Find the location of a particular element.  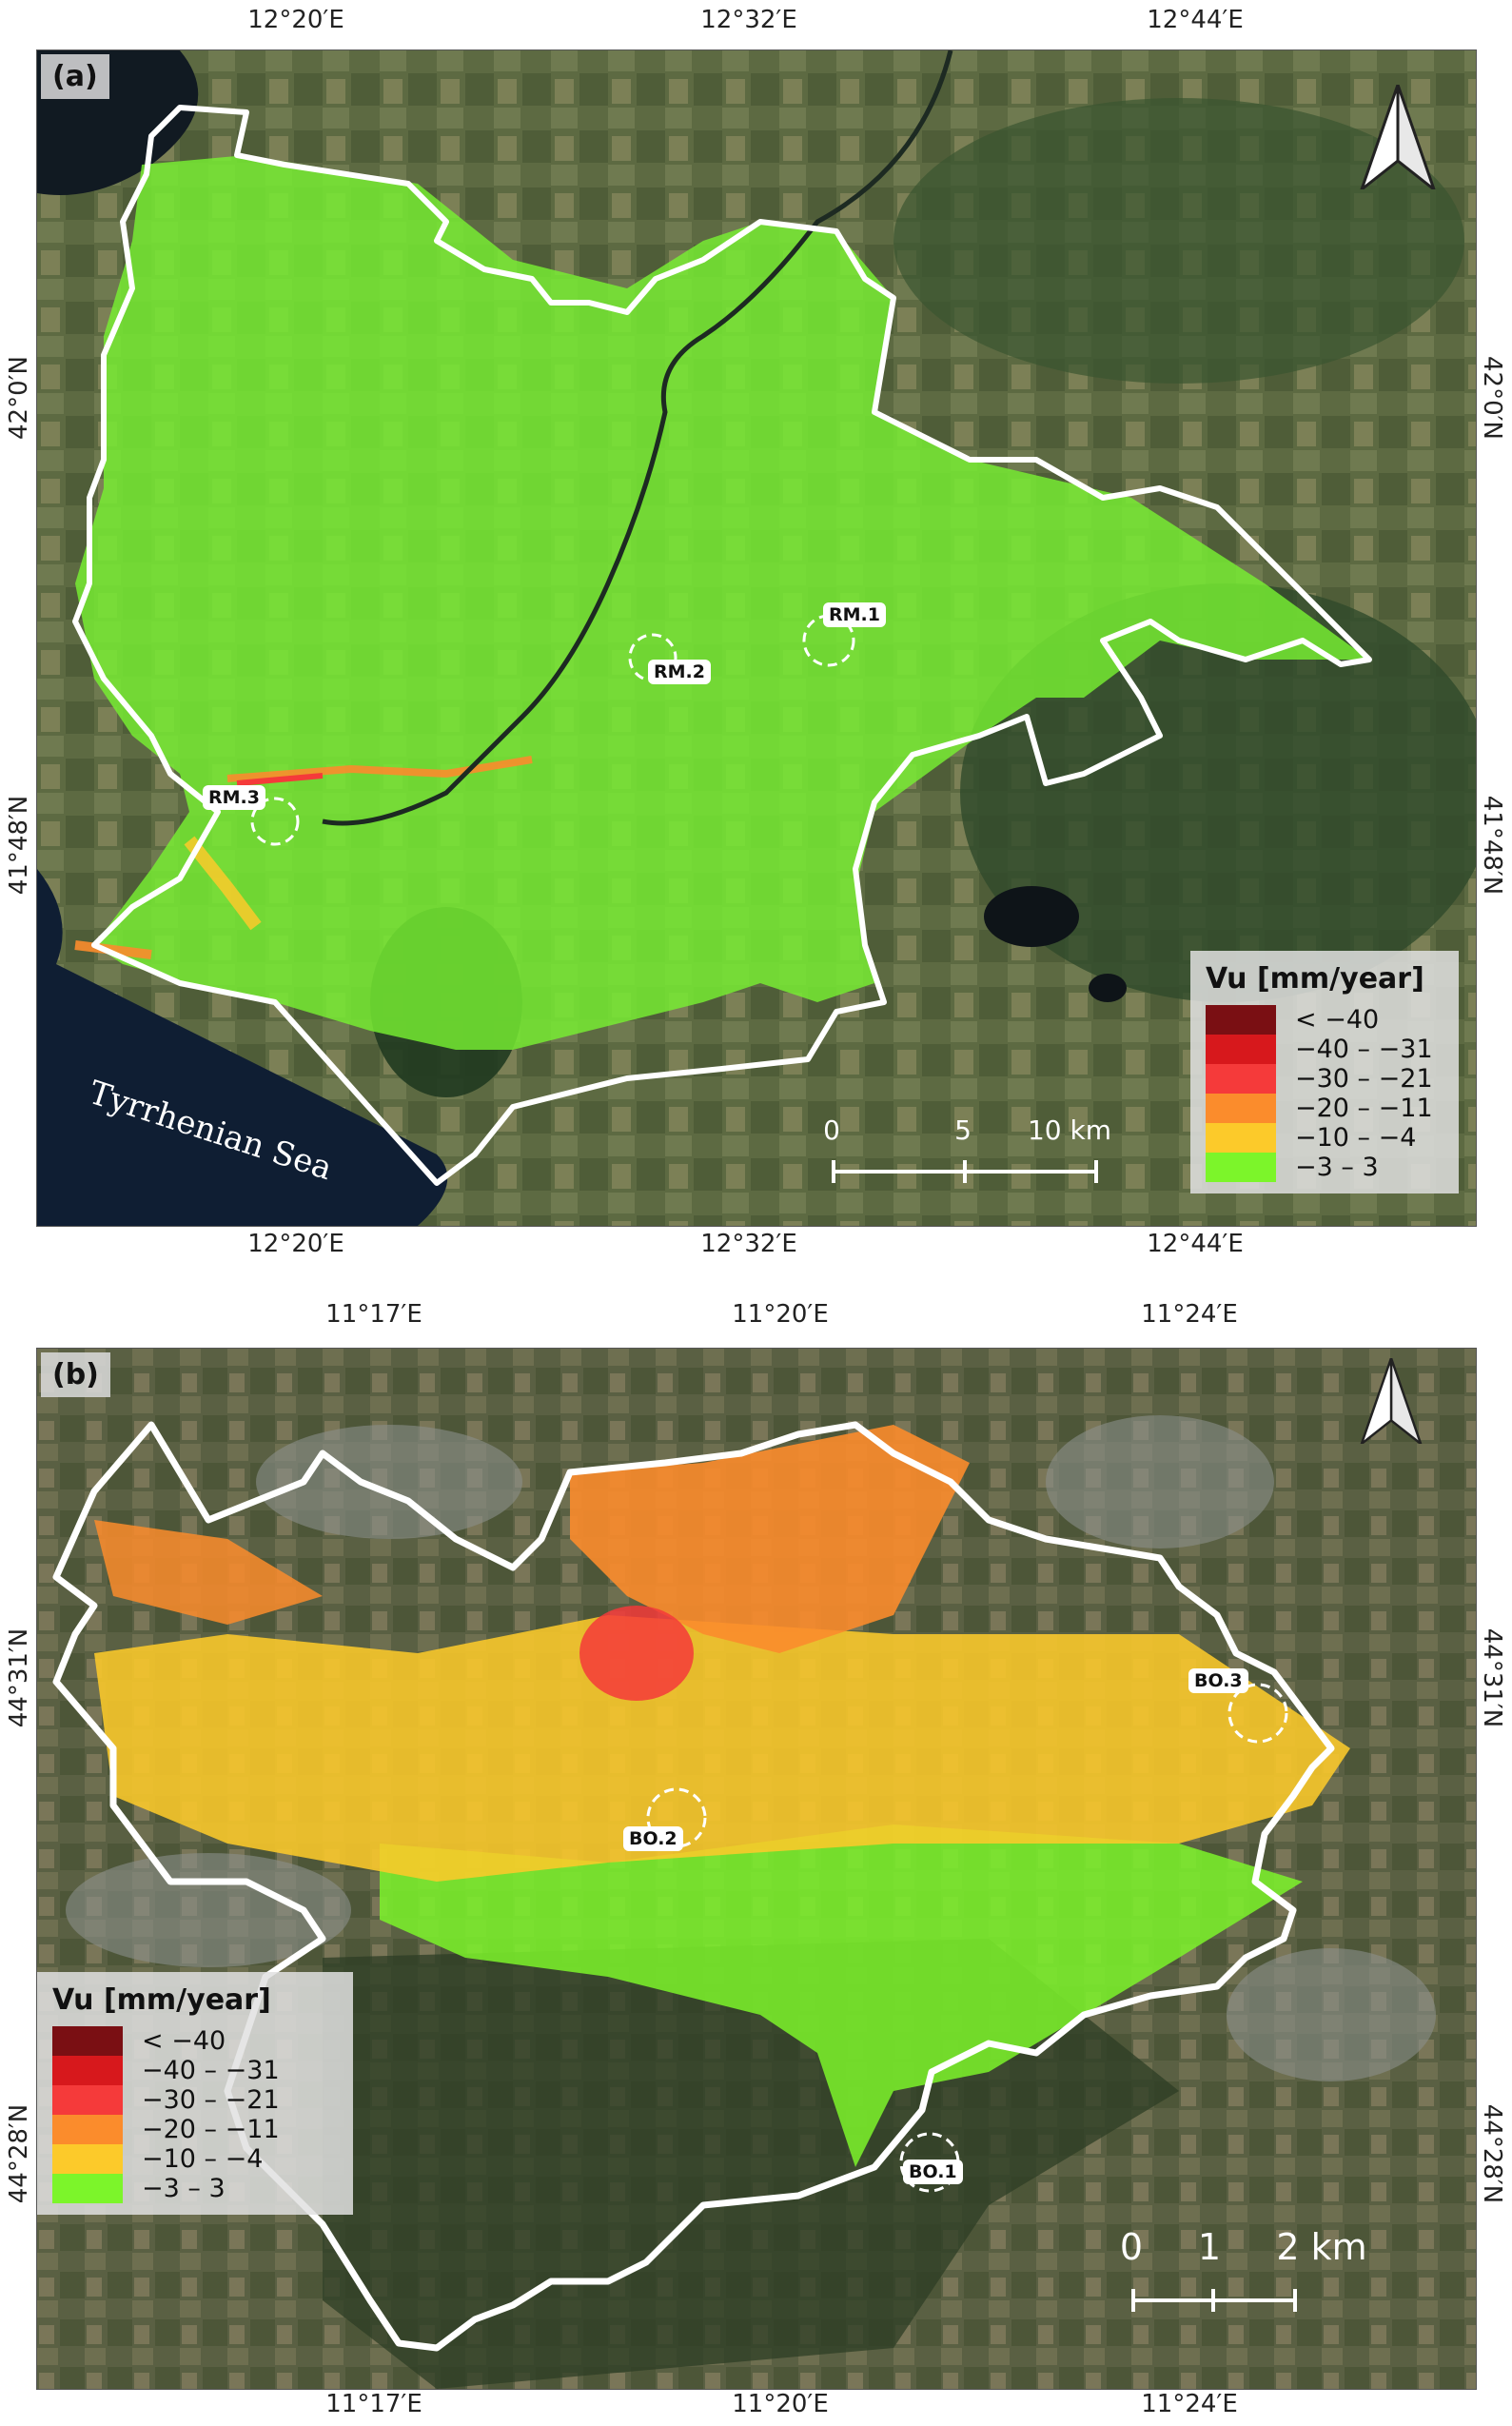

site-circle-bo2 is located at coordinates (676, 1818).